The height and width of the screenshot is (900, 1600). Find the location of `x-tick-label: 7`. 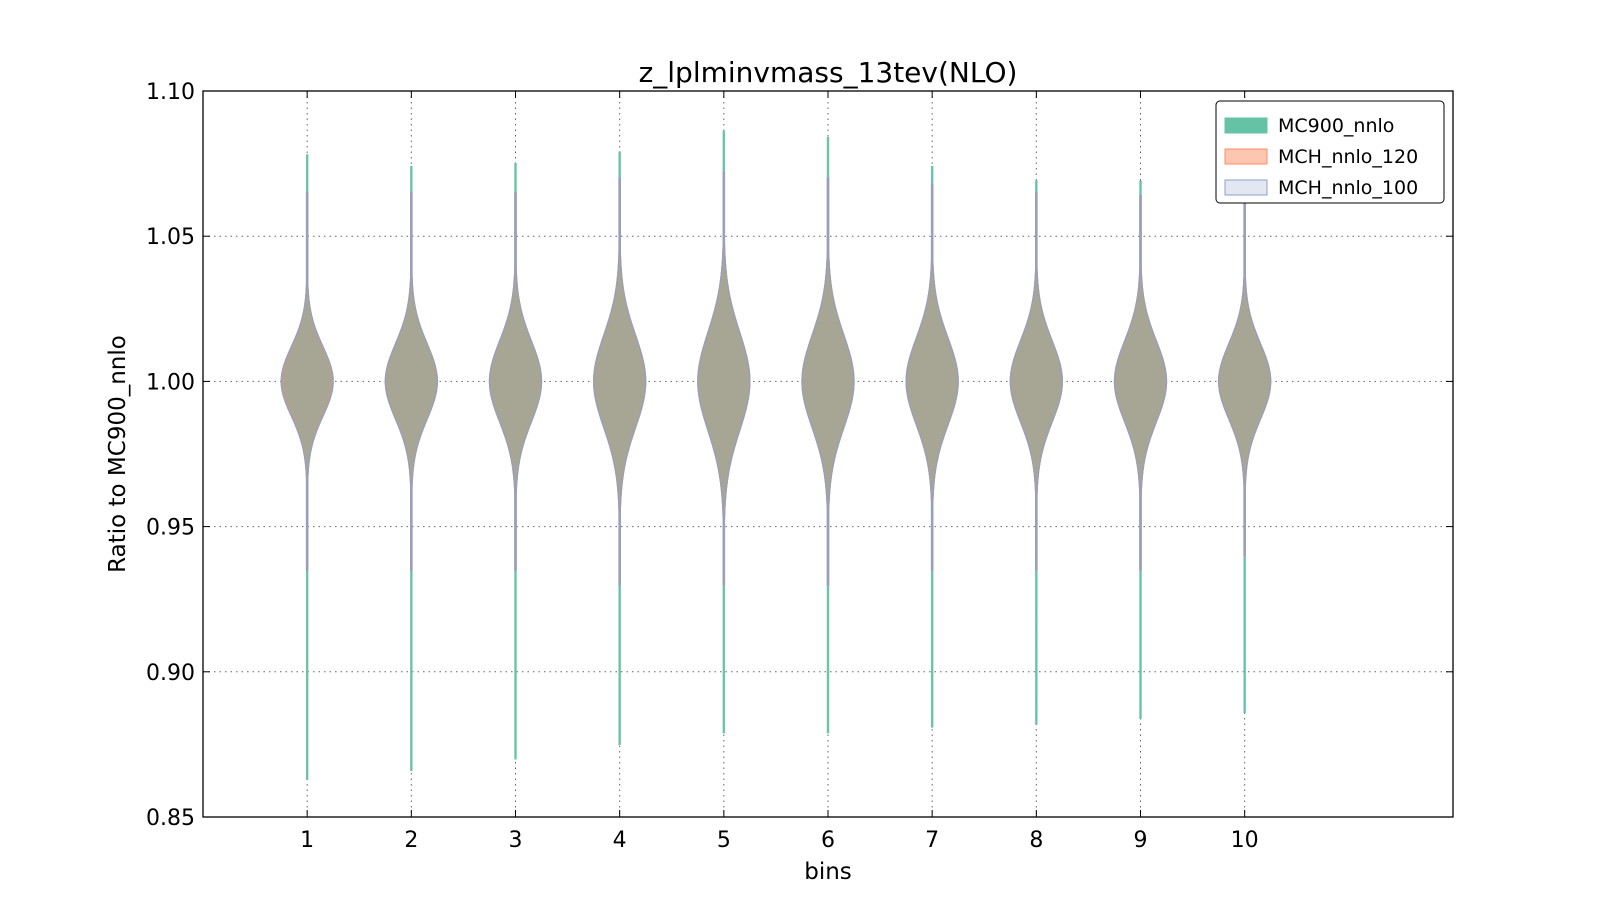

x-tick-label: 7 is located at coordinates (932, 840).